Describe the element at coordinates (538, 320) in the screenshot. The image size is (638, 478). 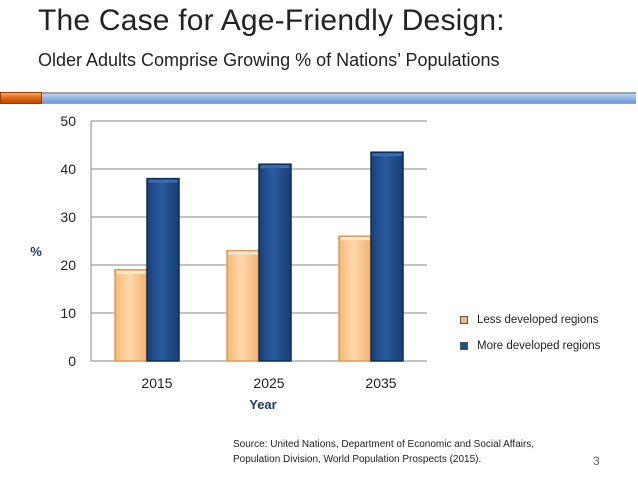
I see `legend-label-less-developed: Less developed regions` at that location.